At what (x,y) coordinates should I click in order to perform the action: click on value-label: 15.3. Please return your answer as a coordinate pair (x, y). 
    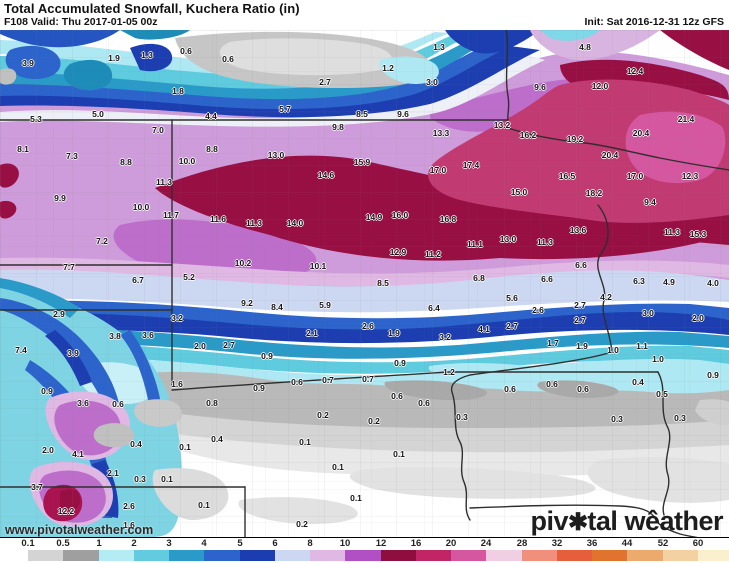
    Looking at the image, I should click on (698, 233).